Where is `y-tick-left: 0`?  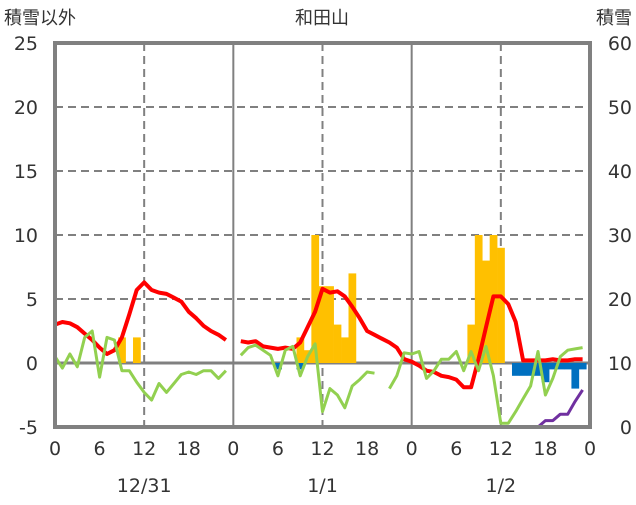 y-tick-left: 0 is located at coordinates (32, 364).